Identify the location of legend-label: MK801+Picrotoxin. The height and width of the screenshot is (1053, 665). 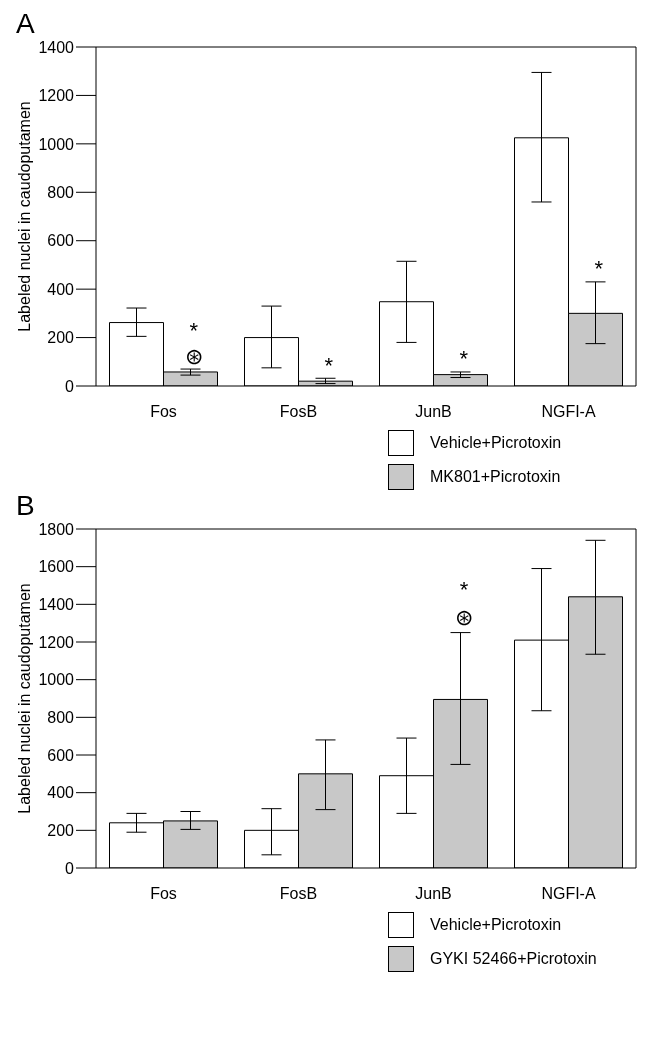
(495, 477).